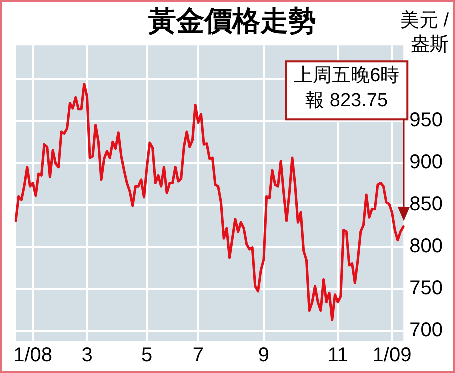 The height and width of the screenshot is (373, 455). I want to click on x-tick-label: 3, so click(87, 355).